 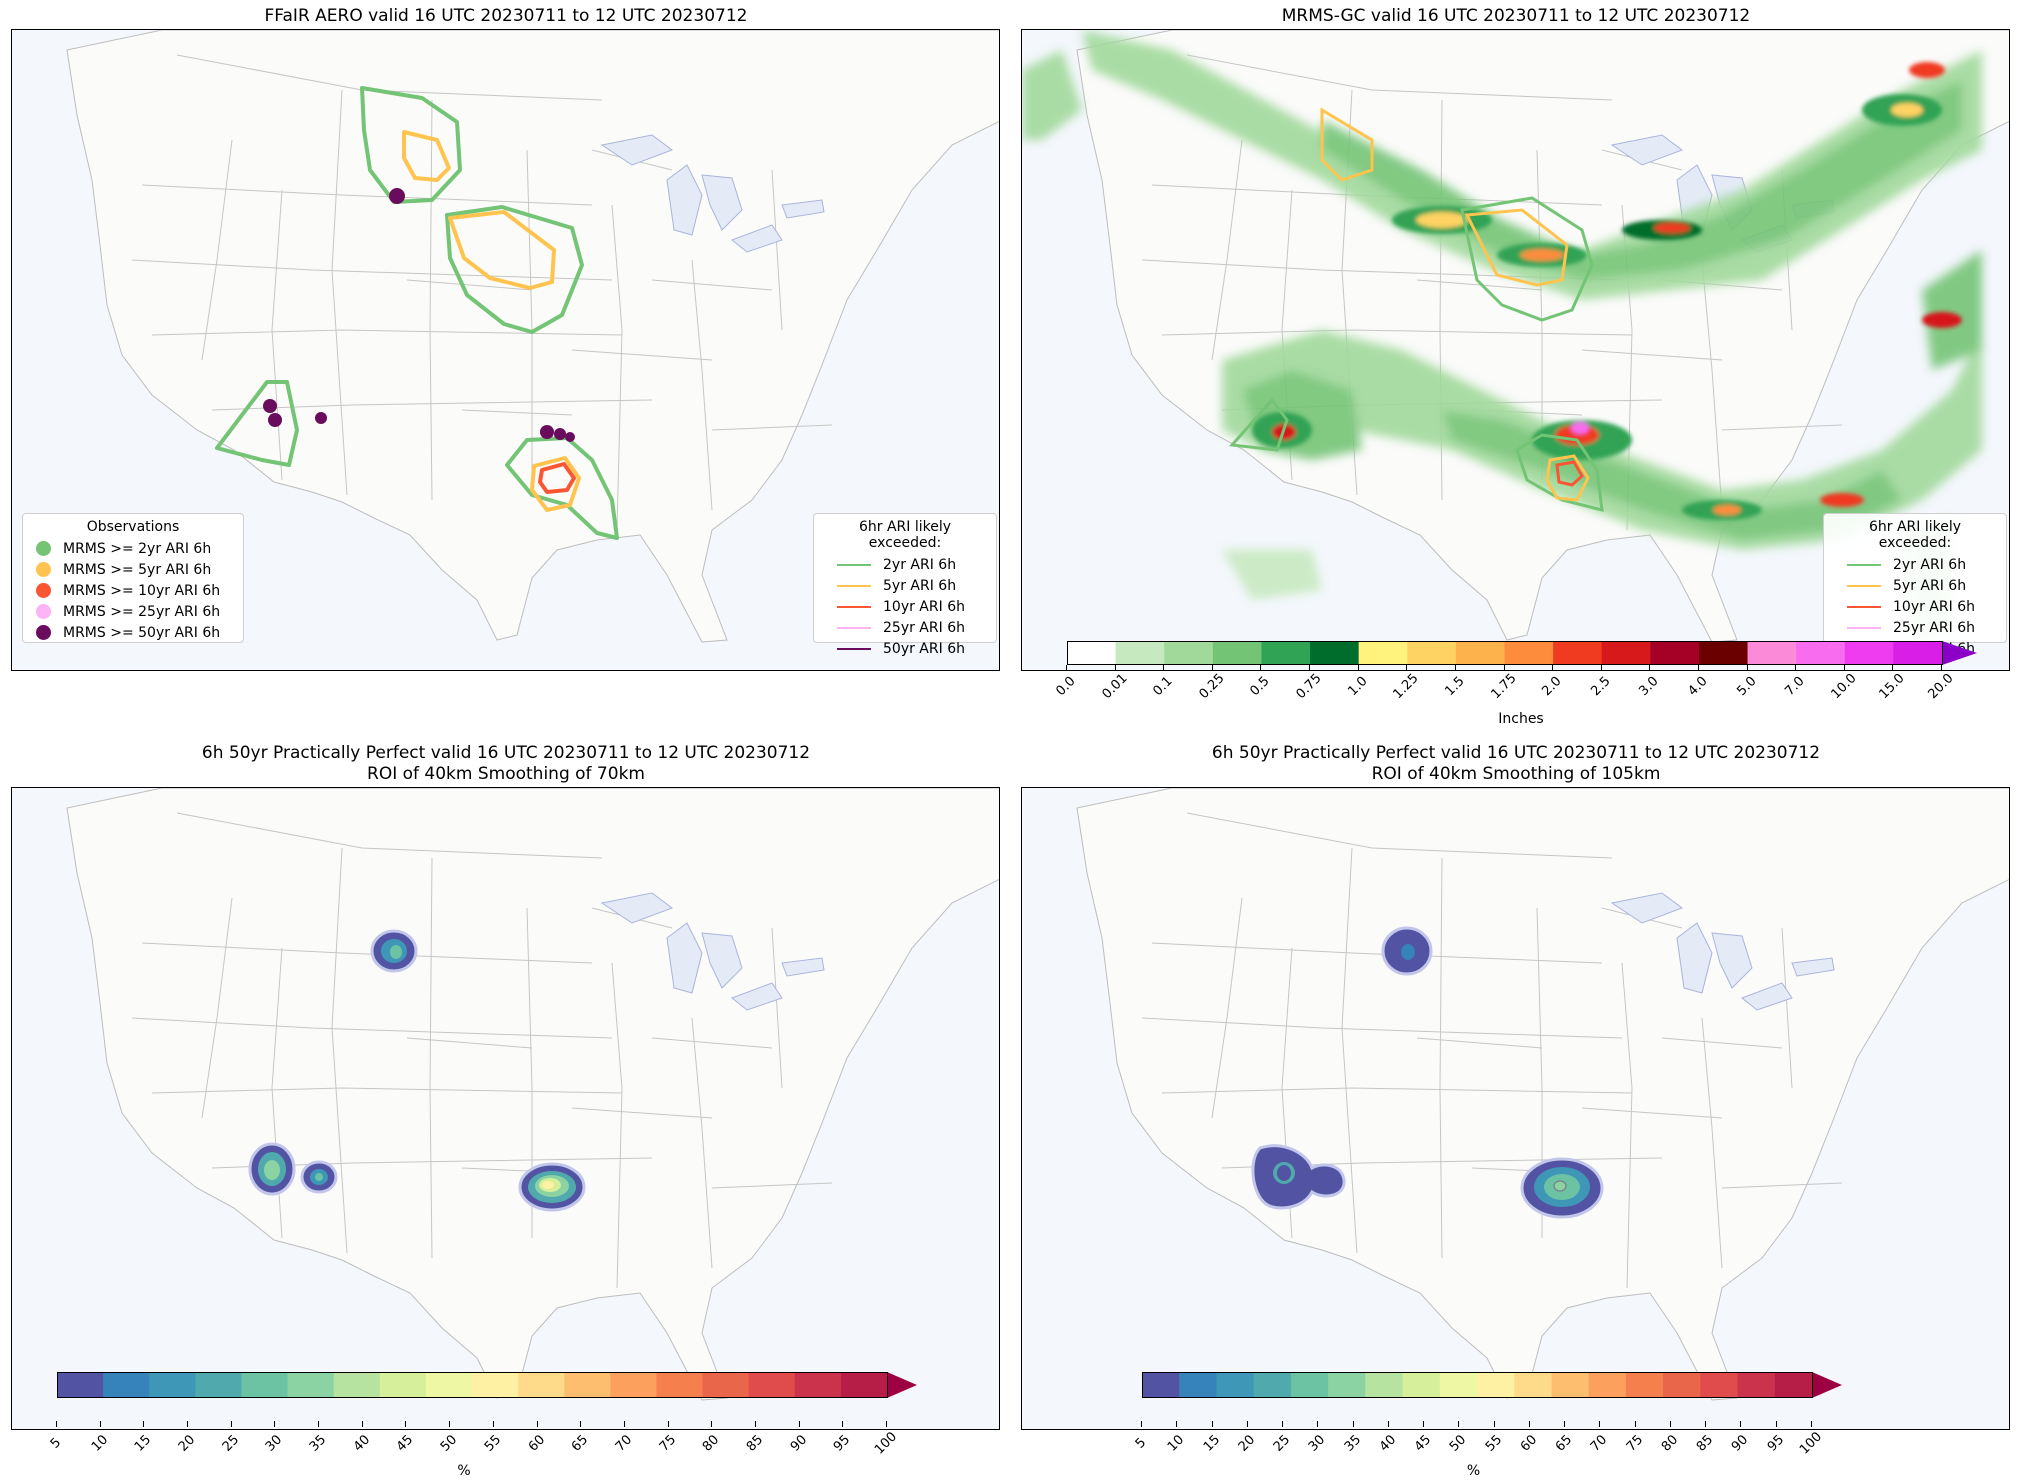 What do you see at coordinates (1521, 719) in the screenshot?
I see `precip-colorbar-label: Inches` at bounding box center [1521, 719].